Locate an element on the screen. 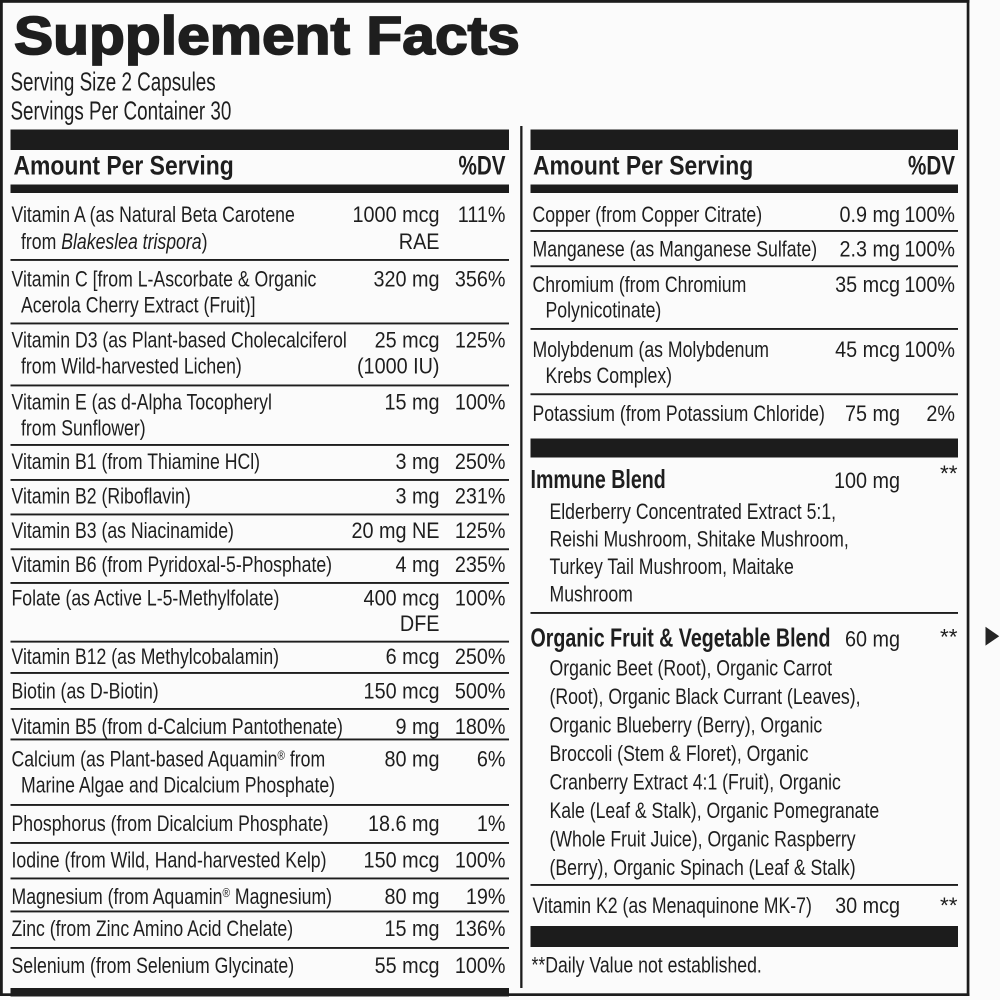 This screenshot has height=1000, width=1000. svg-text:Kale (Leaf & Stalk), Organic P: Kale (Leaf & Stalk), Organic Pomegranate is located at coordinates (715, 811).